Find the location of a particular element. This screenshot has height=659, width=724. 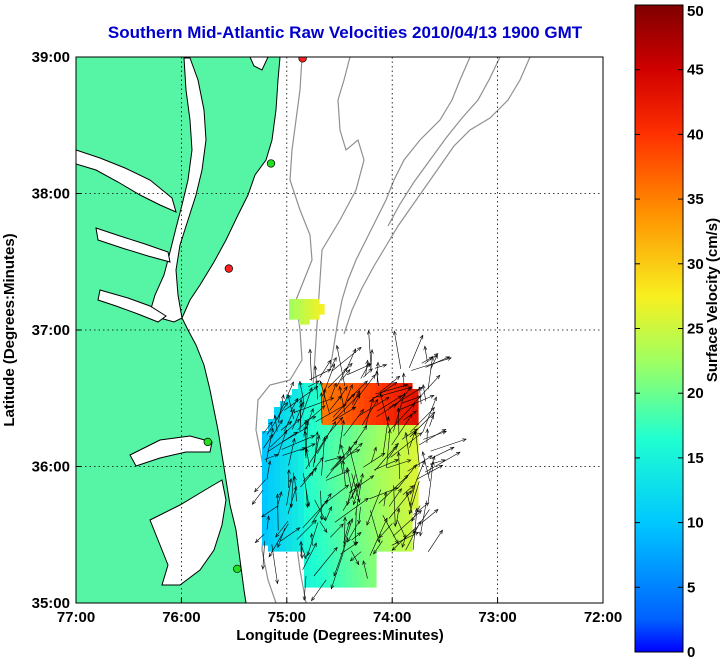

y-axis-label: Latitude (Degrees:Minutes) is located at coordinates (9, 329).